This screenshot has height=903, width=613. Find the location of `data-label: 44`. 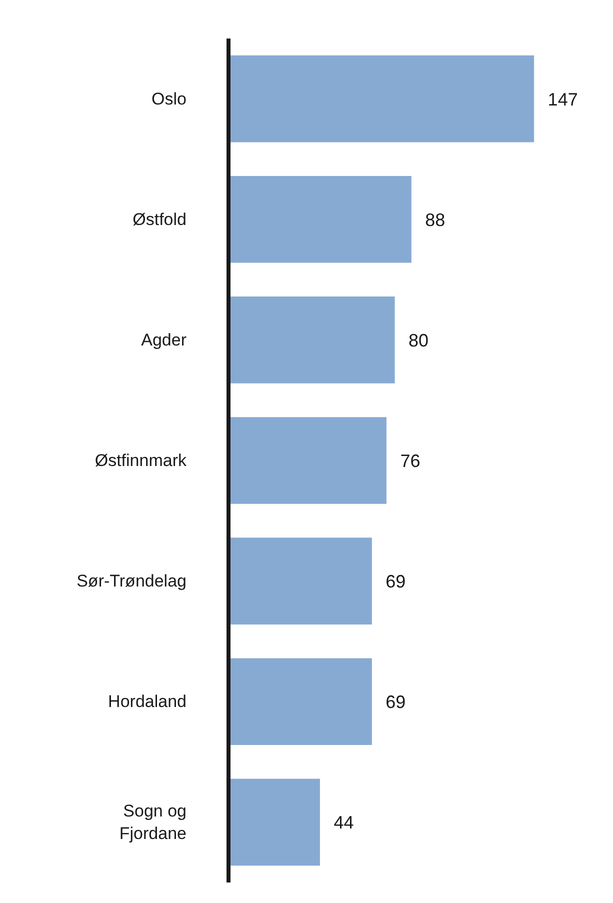

data-label: 44 is located at coordinates (344, 822).